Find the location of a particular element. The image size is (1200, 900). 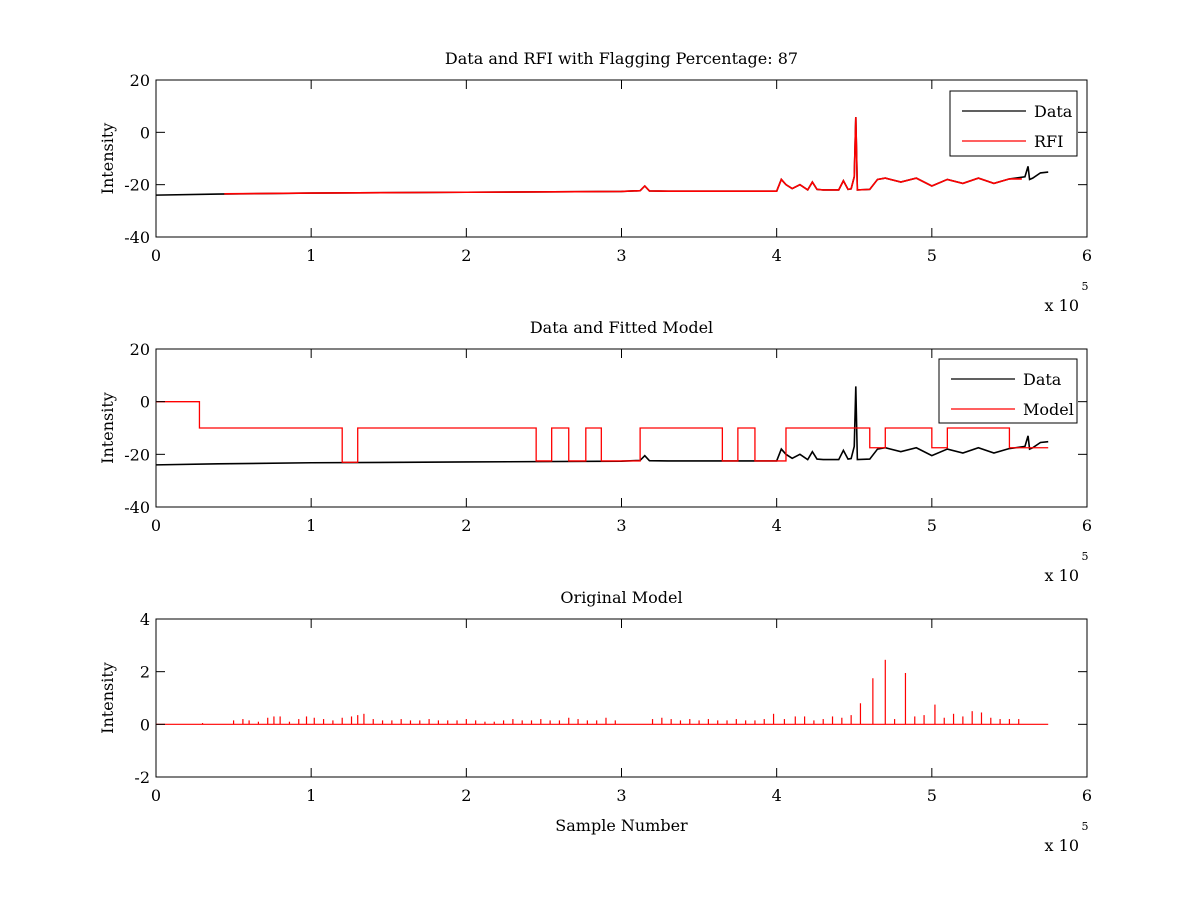

y-tick-label: 4 is located at coordinates (145, 619).